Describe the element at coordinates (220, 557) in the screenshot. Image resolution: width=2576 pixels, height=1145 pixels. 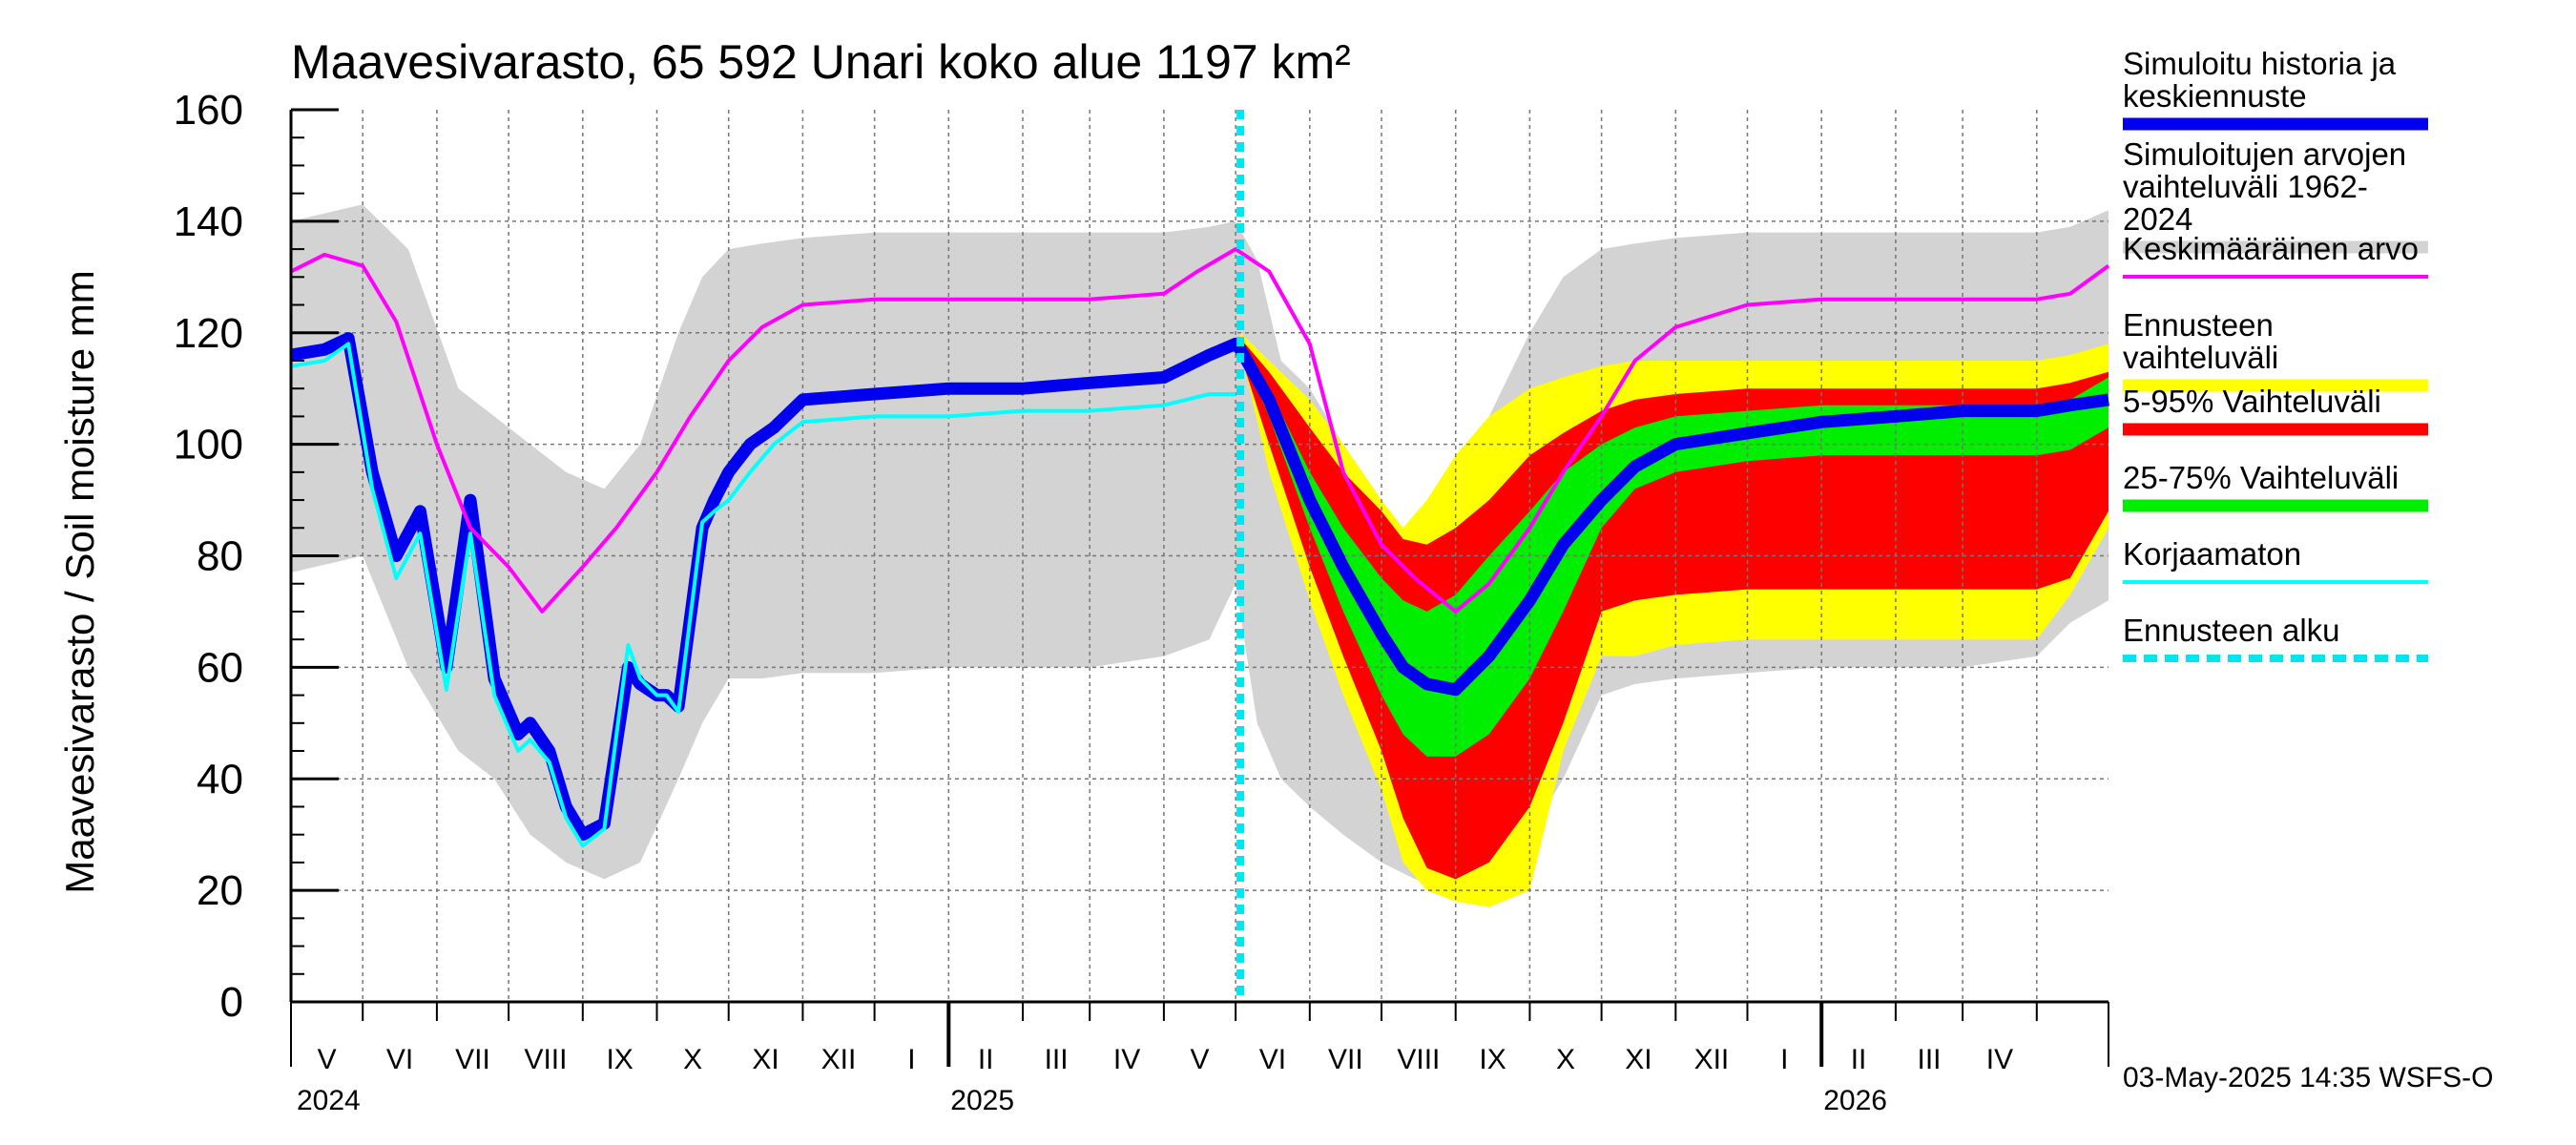
I see `y-tick-label: 80` at that location.